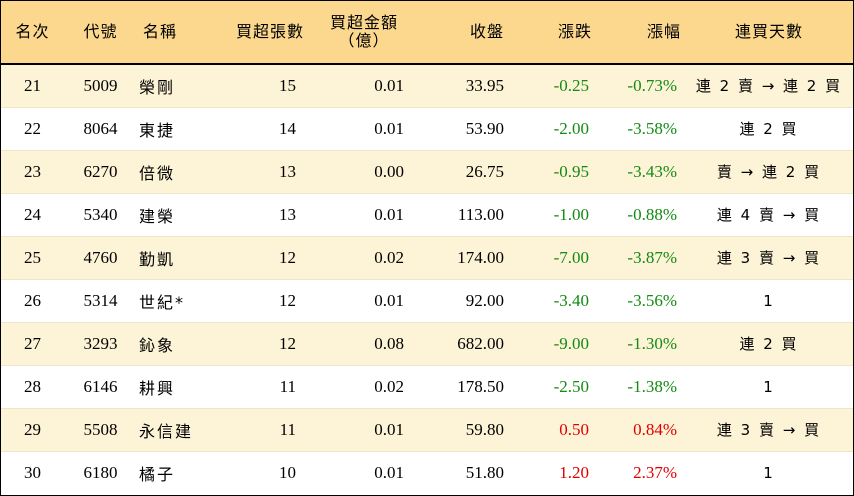 The height and width of the screenshot is (496, 854). I want to click on header-pct-label: 漲幅, so click(663, 31).